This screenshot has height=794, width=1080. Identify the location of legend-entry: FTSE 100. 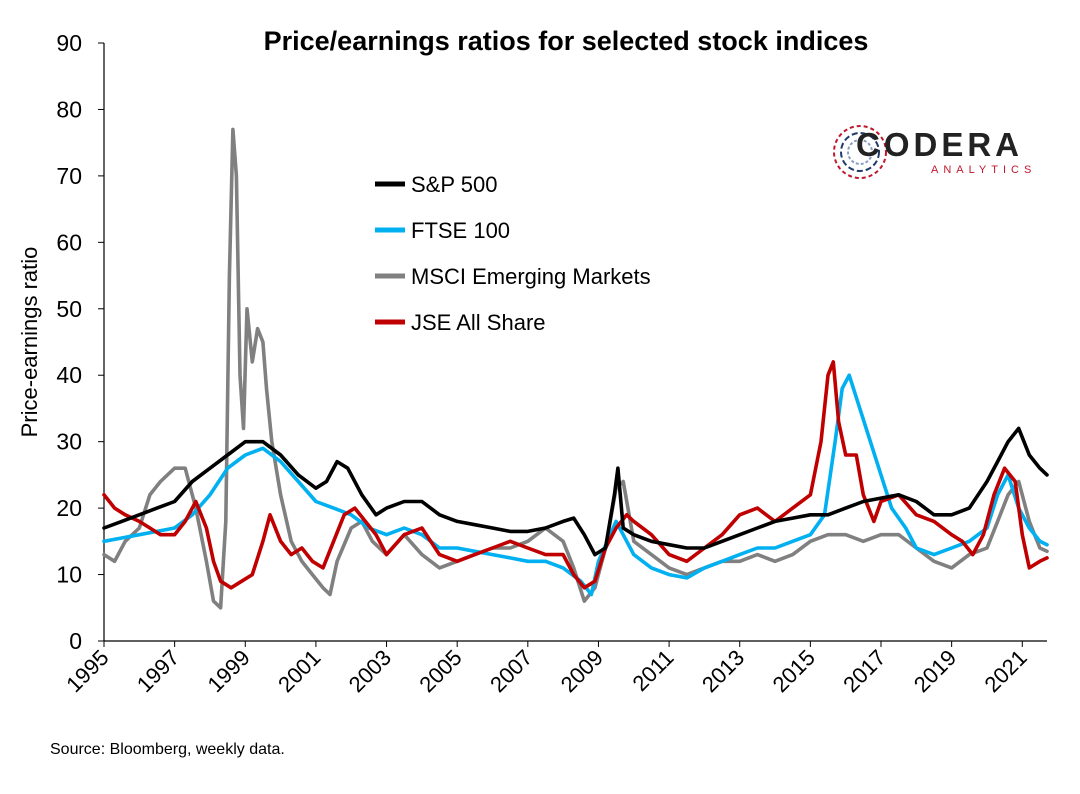
(460, 230).